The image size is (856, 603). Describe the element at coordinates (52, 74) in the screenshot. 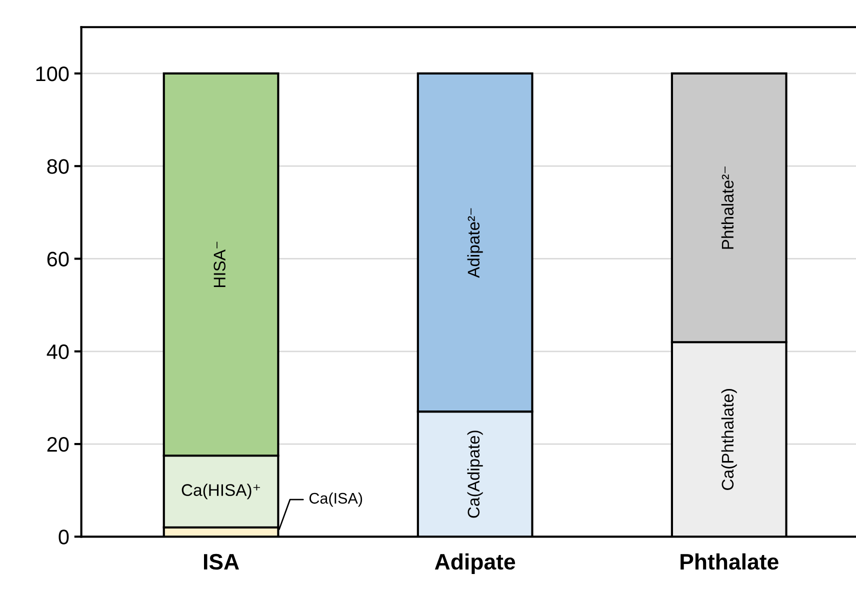

I see `y-tick-label: 100` at that location.